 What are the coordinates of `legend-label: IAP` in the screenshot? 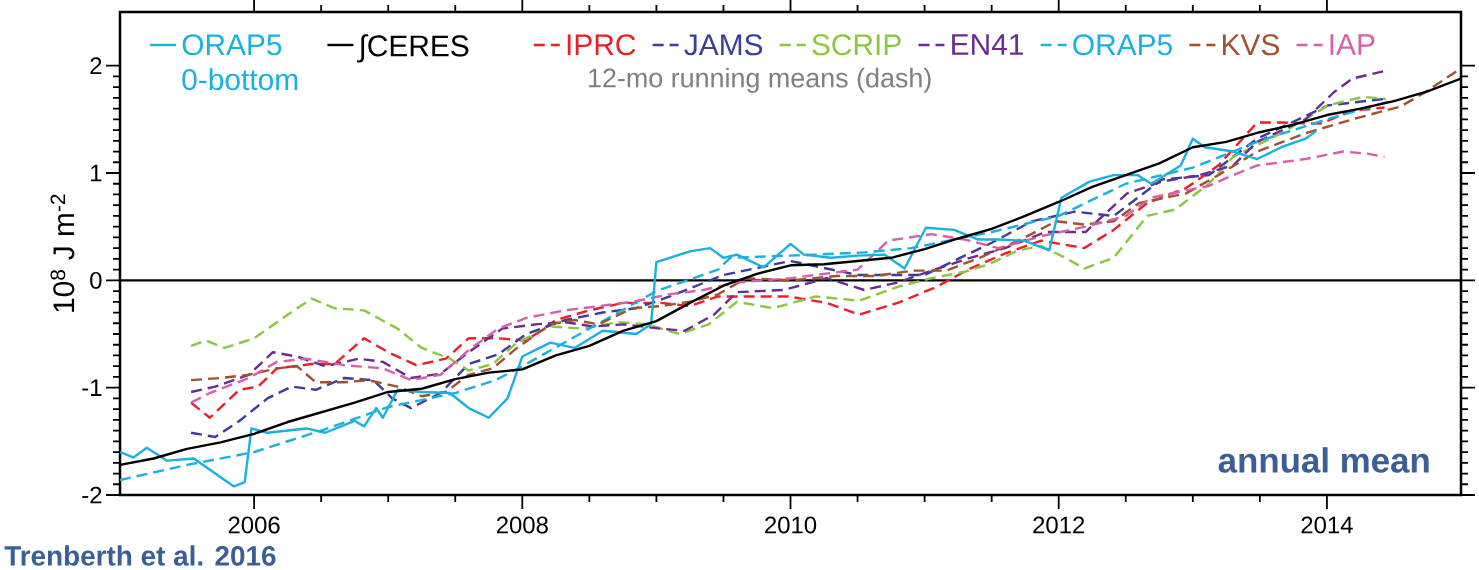 It's located at (1352, 44).